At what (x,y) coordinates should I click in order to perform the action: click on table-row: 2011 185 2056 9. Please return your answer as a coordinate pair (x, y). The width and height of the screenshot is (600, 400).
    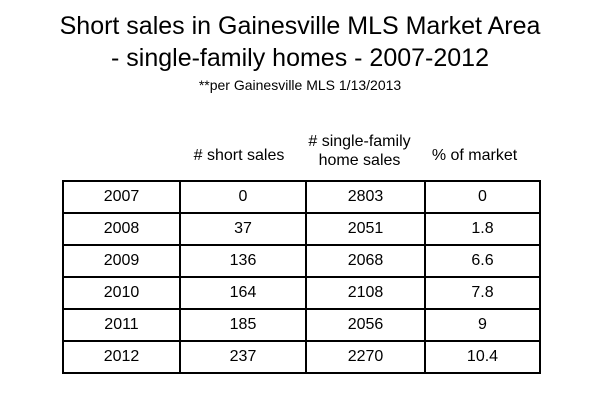
    Looking at the image, I should click on (301, 325).